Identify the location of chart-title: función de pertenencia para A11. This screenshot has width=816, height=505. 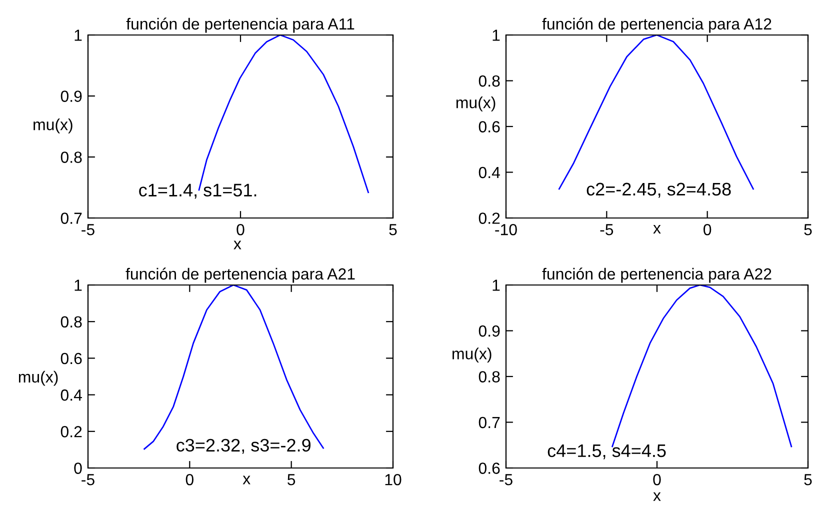
(240, 25).